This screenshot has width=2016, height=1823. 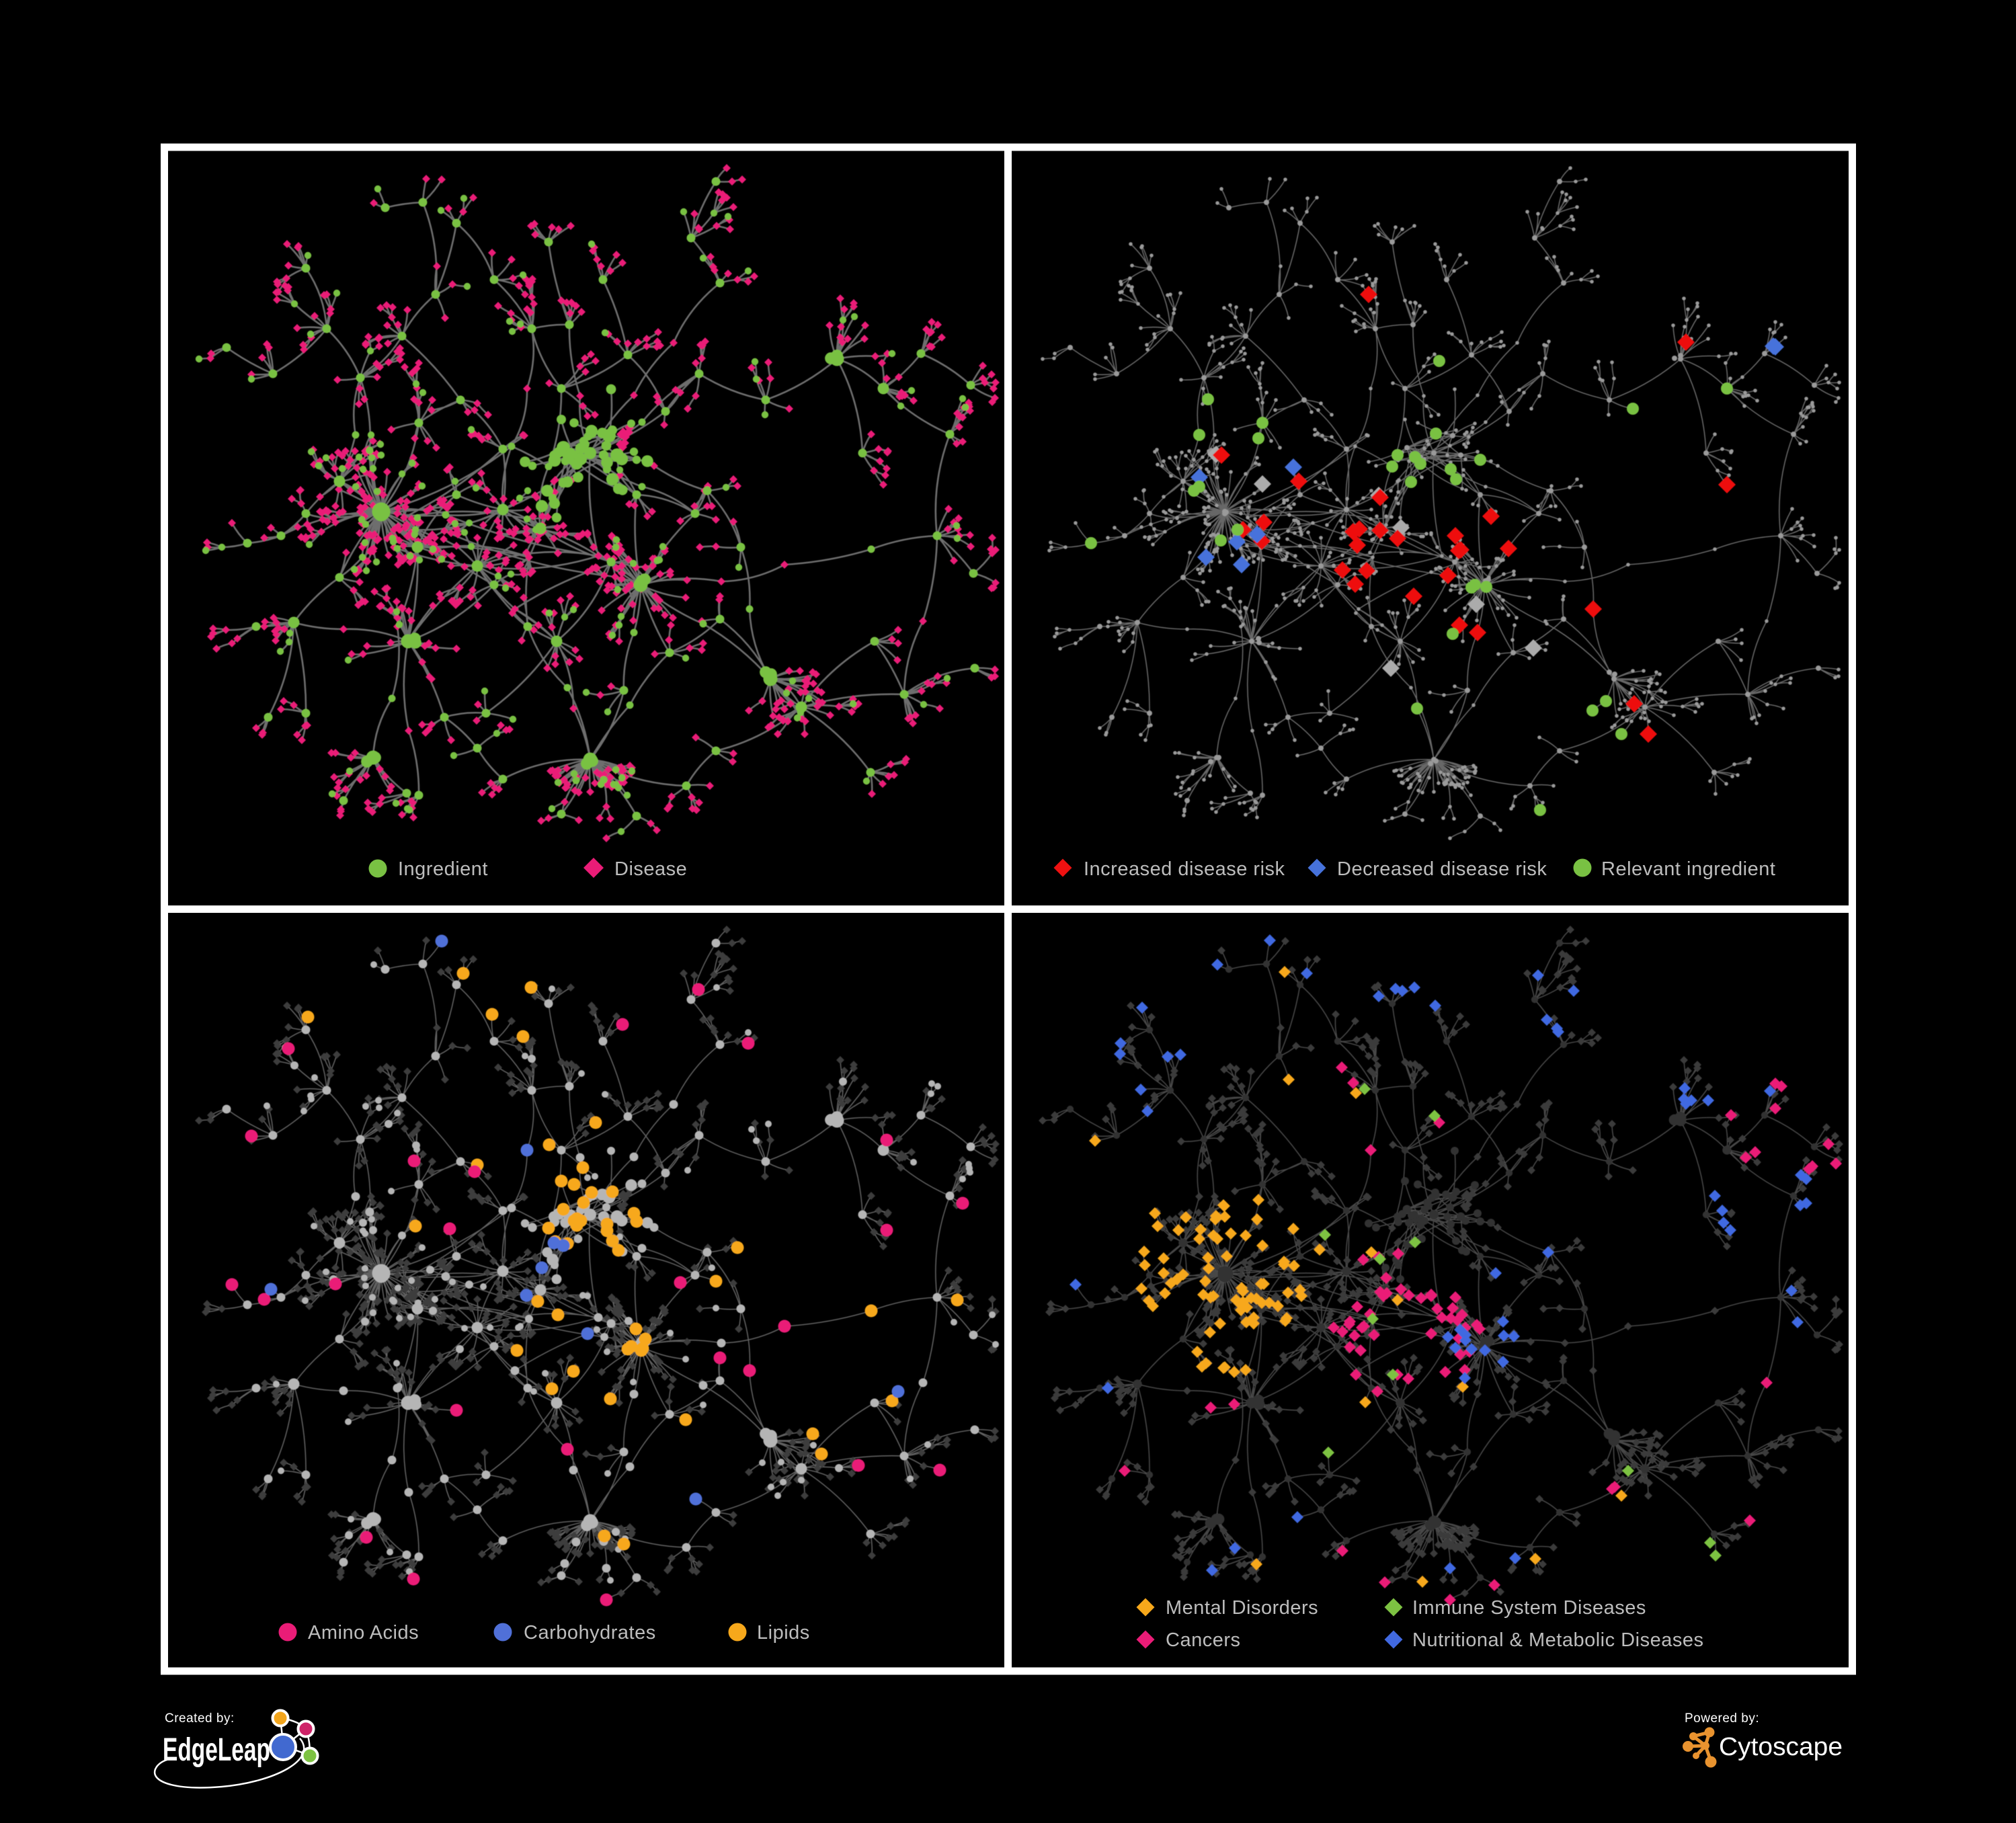 What do you see at coordinates (1557, 1640) in the screenshot?
I see `svg-text:Nutritional & Metabolic Diseas: Nutritional & Metabolic Diseases` at bounding box center [1557, 1640].